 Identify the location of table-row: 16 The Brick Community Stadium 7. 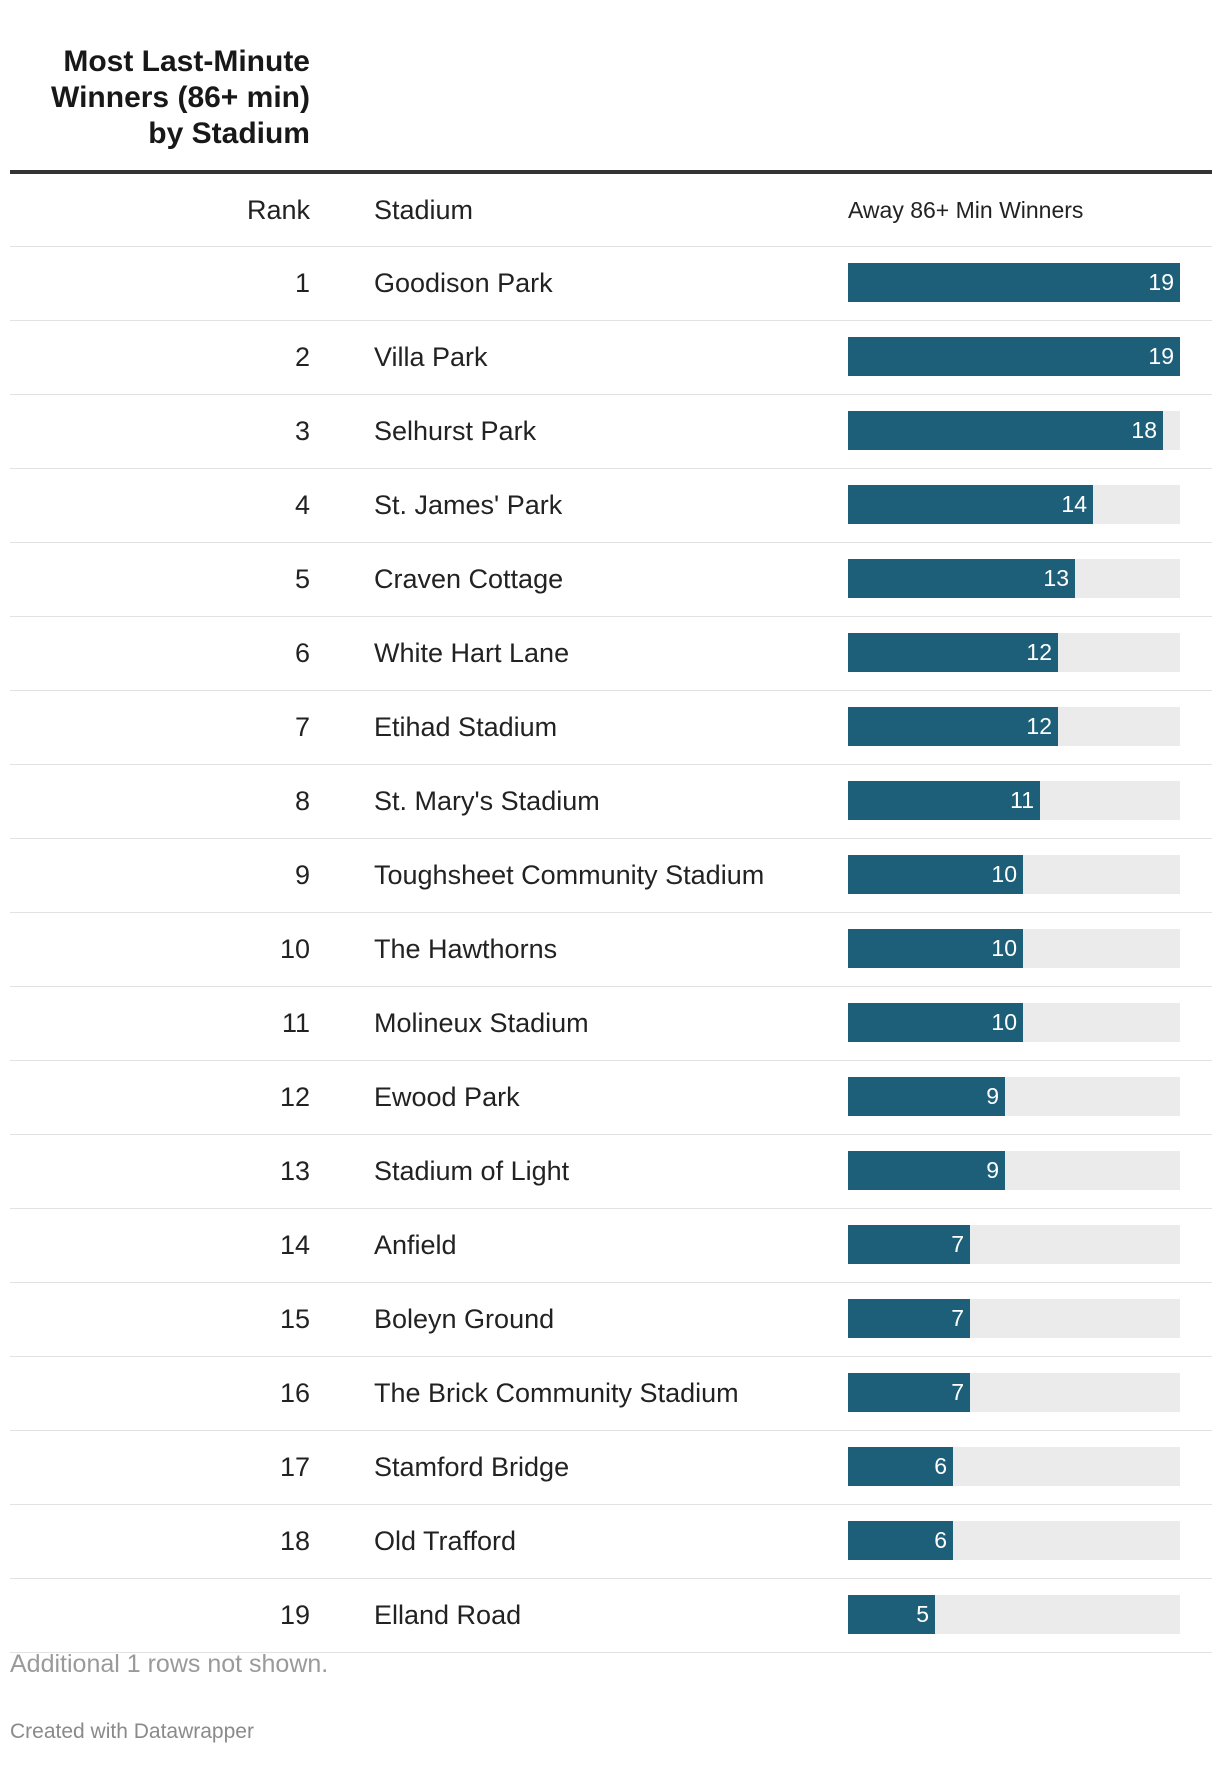
(611, 1394).